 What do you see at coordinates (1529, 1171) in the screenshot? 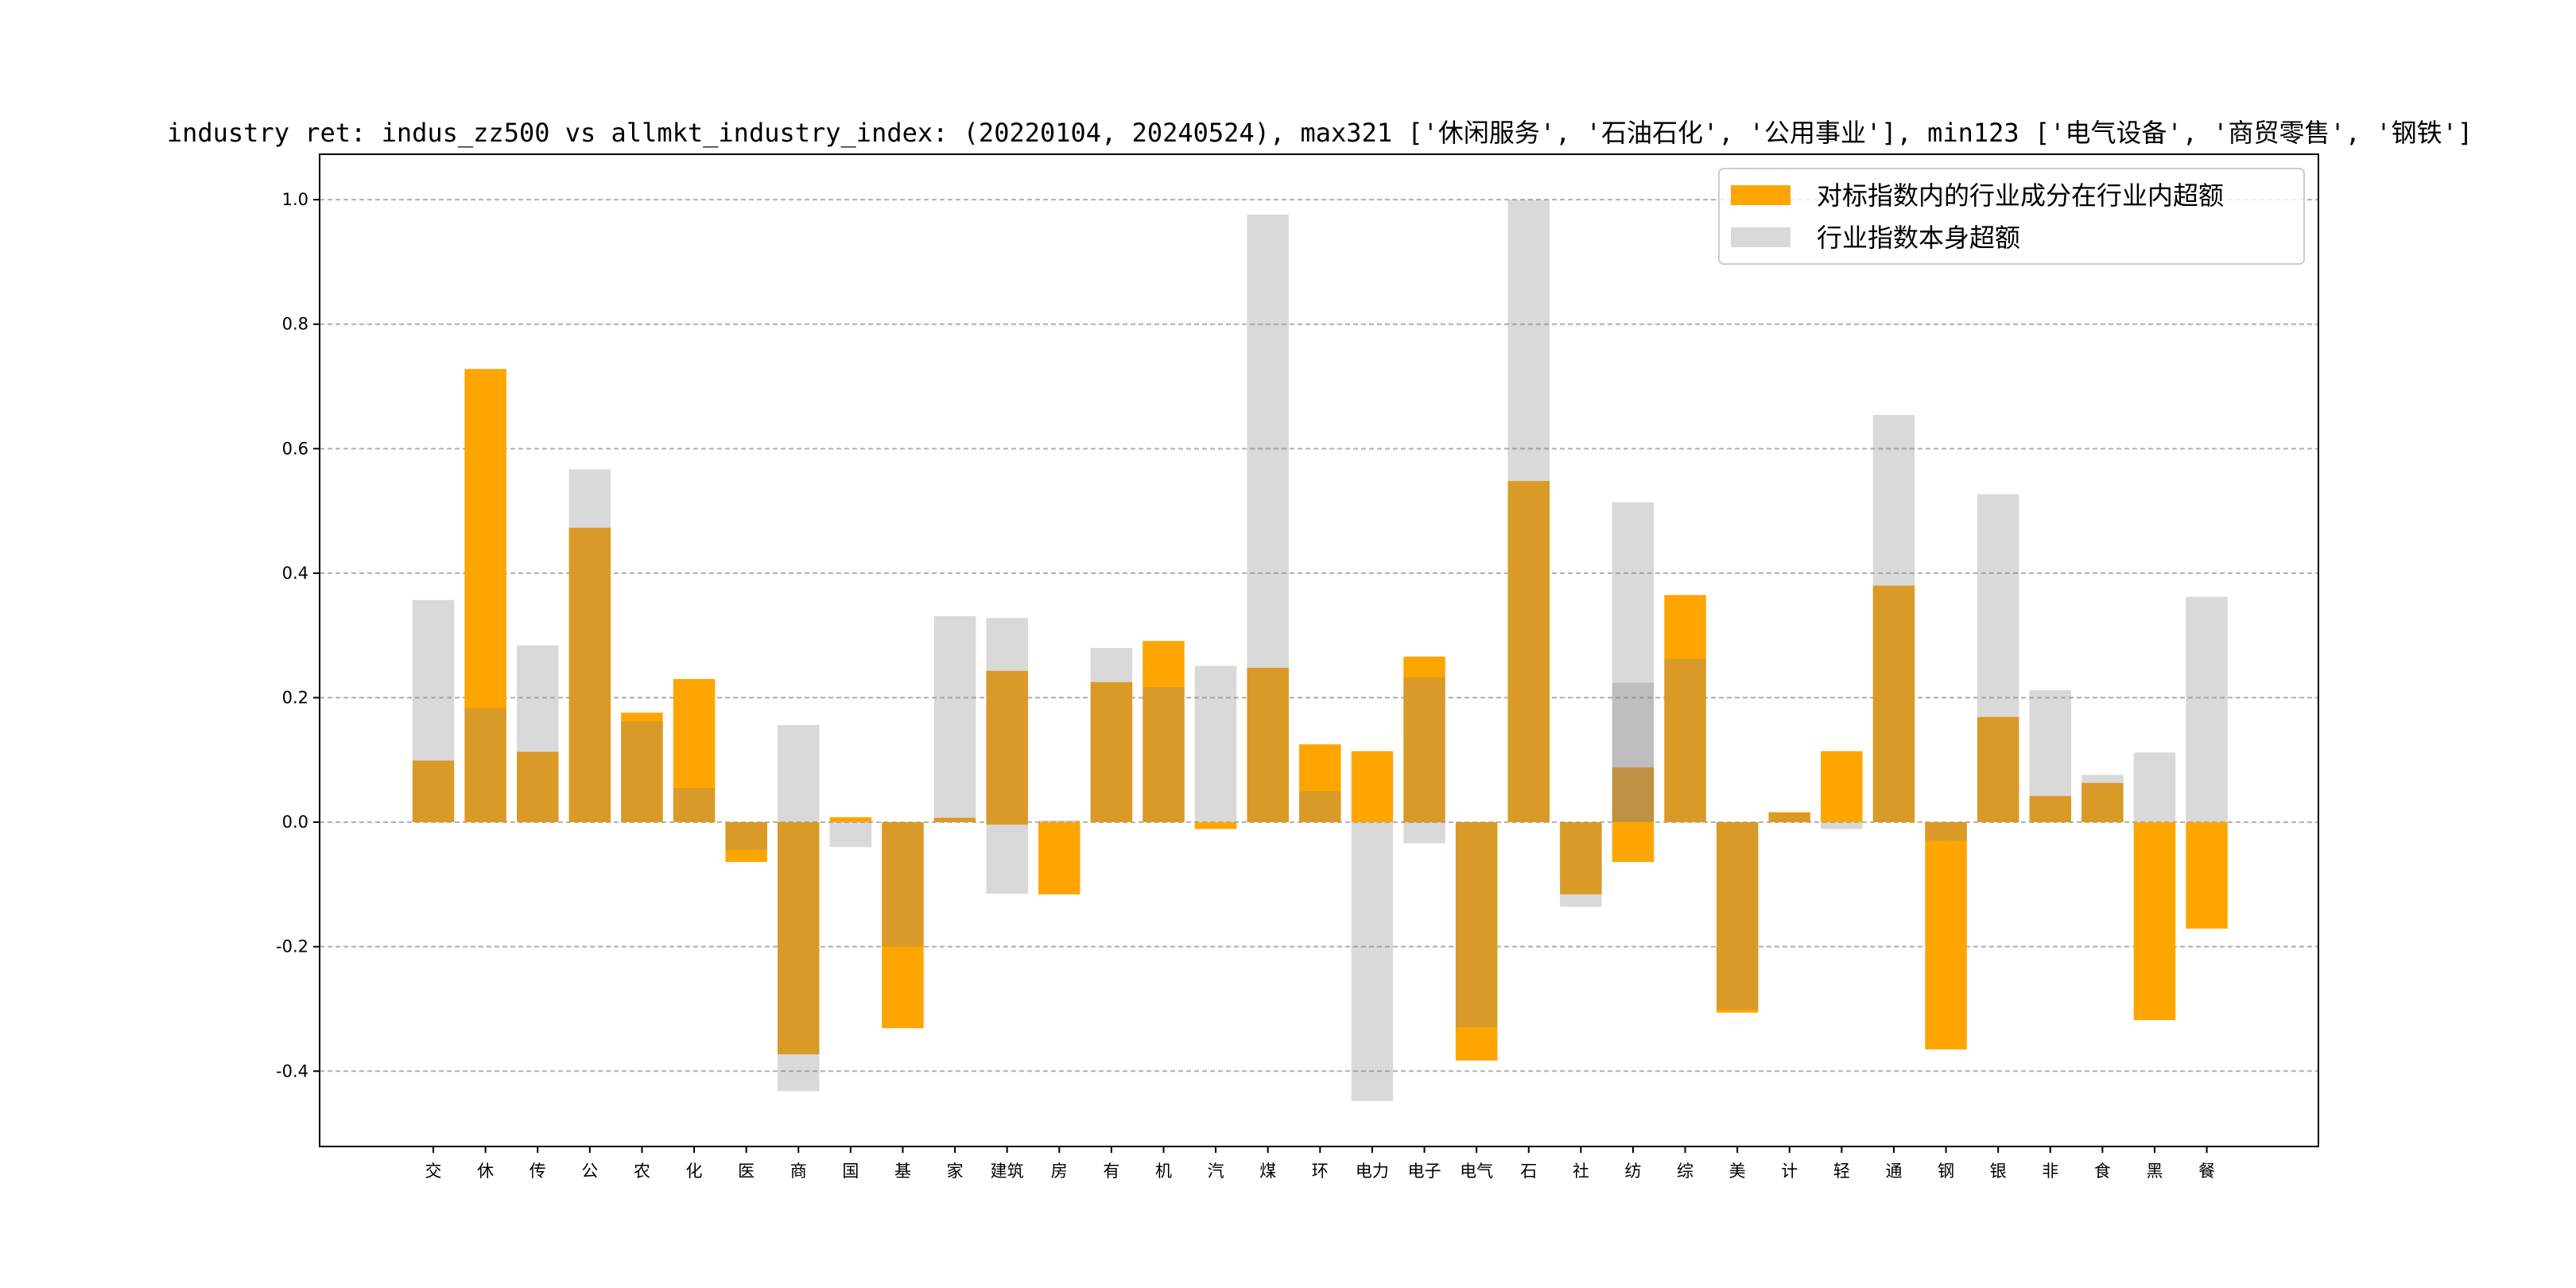
I see `x-tick-label: 石` at bounding box center [1529, 1171].